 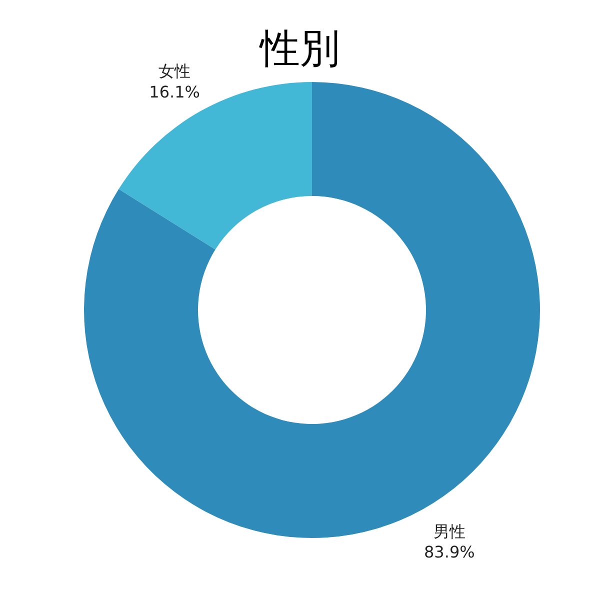 What do you see at coordinates (174, 71) in the screenshot?
I see `slice-label: 女性` at bounding box center [174, 71].